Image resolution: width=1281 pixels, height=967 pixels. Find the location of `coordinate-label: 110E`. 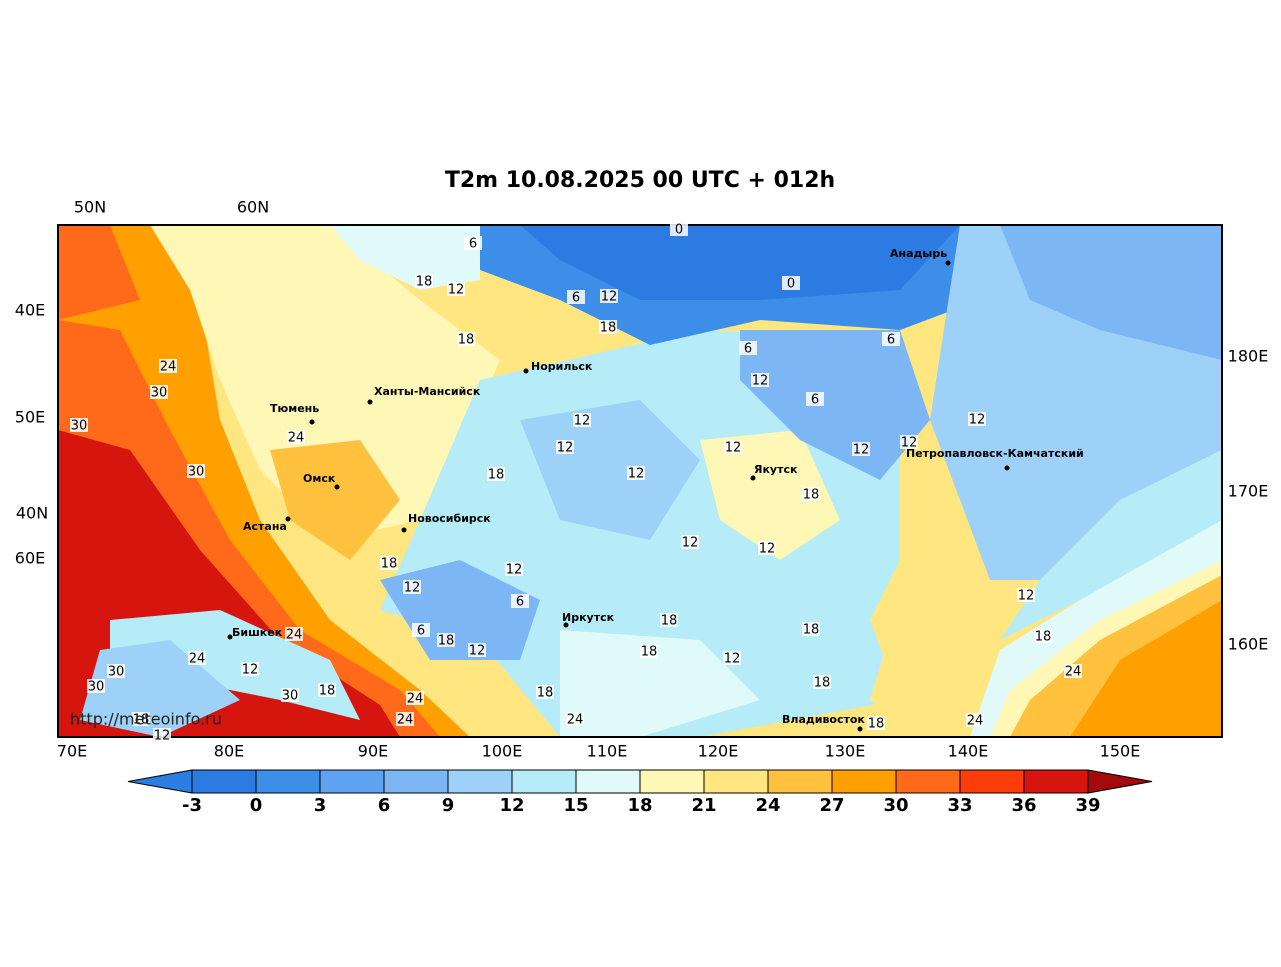

coordinate-label: 110E is located at coordinates (607, 751).